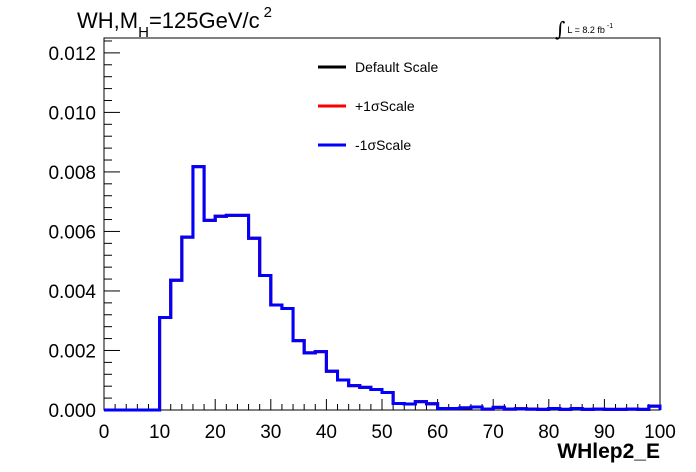 The width and height of the screenshot is (696, 472). What do you see at coordinates (72, 292) in the screenshot?
I see `y-tick-label: 0.004` at bounding box center [72, 292].